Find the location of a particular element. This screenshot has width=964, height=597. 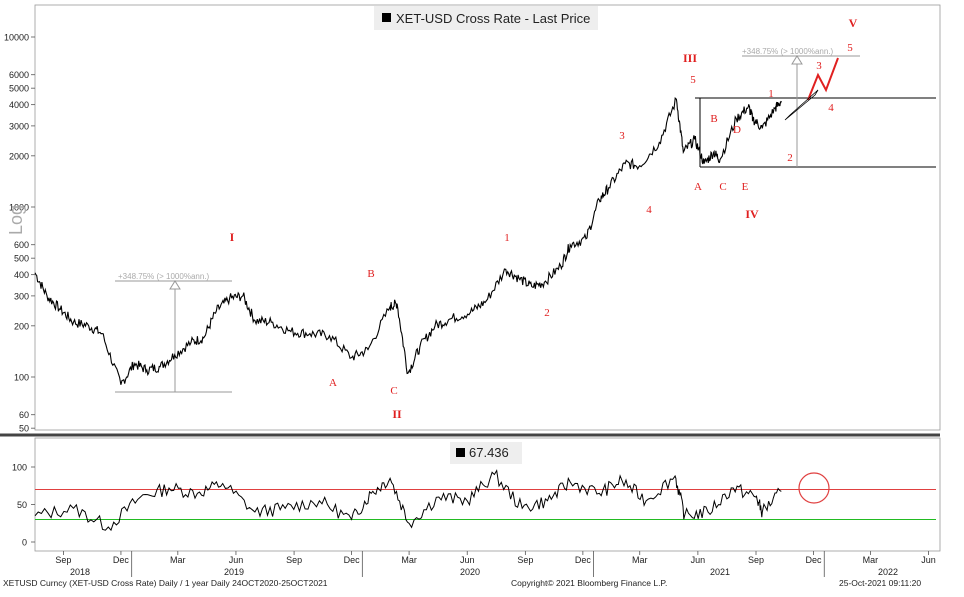

wave-label-2-2021: 2 is located at coordinates (790, 158).